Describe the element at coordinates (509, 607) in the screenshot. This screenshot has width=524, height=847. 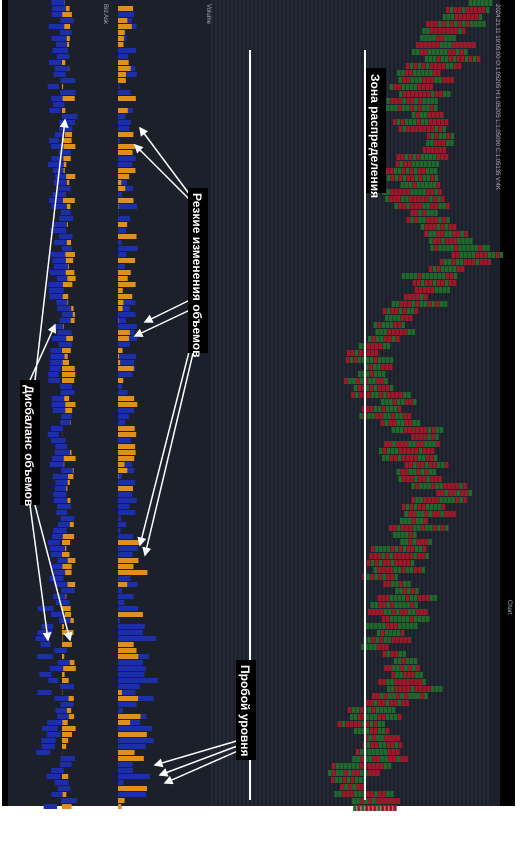
I see `panel-label: Chart` at that location.